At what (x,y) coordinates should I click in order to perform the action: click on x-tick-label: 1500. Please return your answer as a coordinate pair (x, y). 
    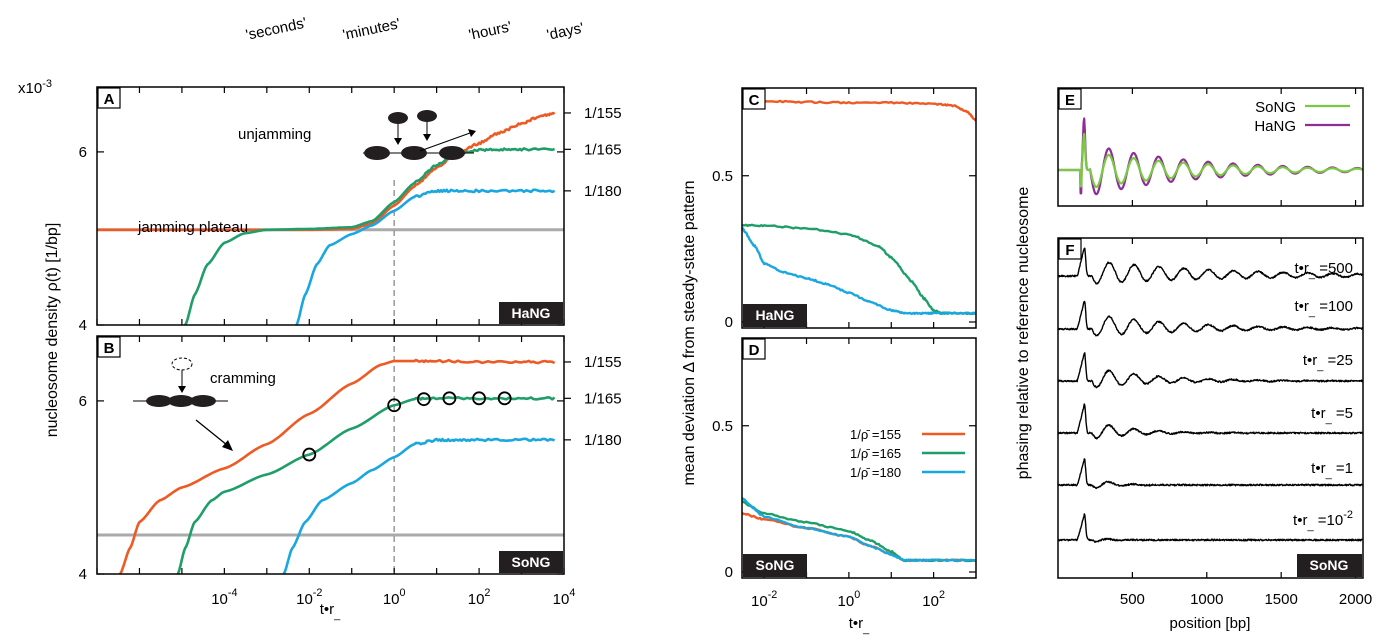
    Looking at the image, I should click on (1280, 599).